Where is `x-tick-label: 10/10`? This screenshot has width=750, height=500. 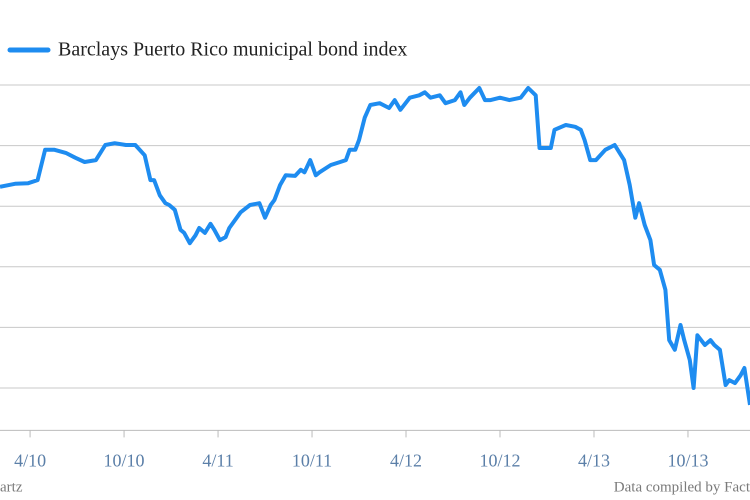 x-tick-label: 10/10 is located at coordinates (124, 461).